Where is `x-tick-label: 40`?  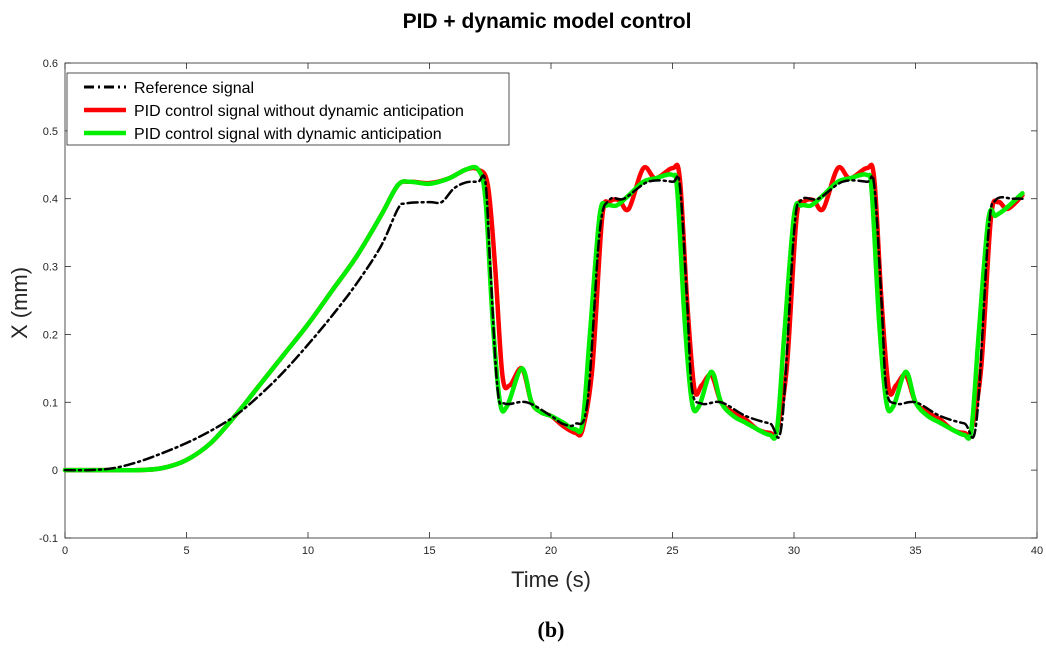
x-tick-label: 40 is located at coordinates (1037, 551).